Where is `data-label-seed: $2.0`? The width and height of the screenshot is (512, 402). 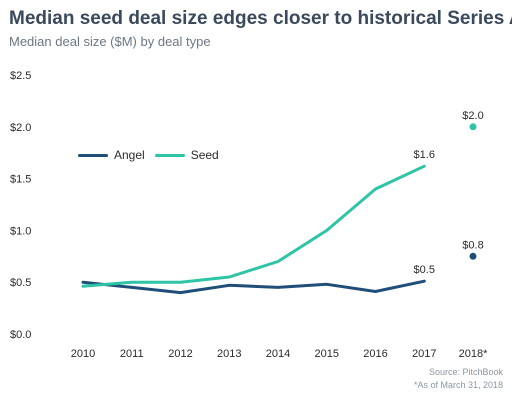 data-label-seed: $2.0 is located at coordinates (472, 116).